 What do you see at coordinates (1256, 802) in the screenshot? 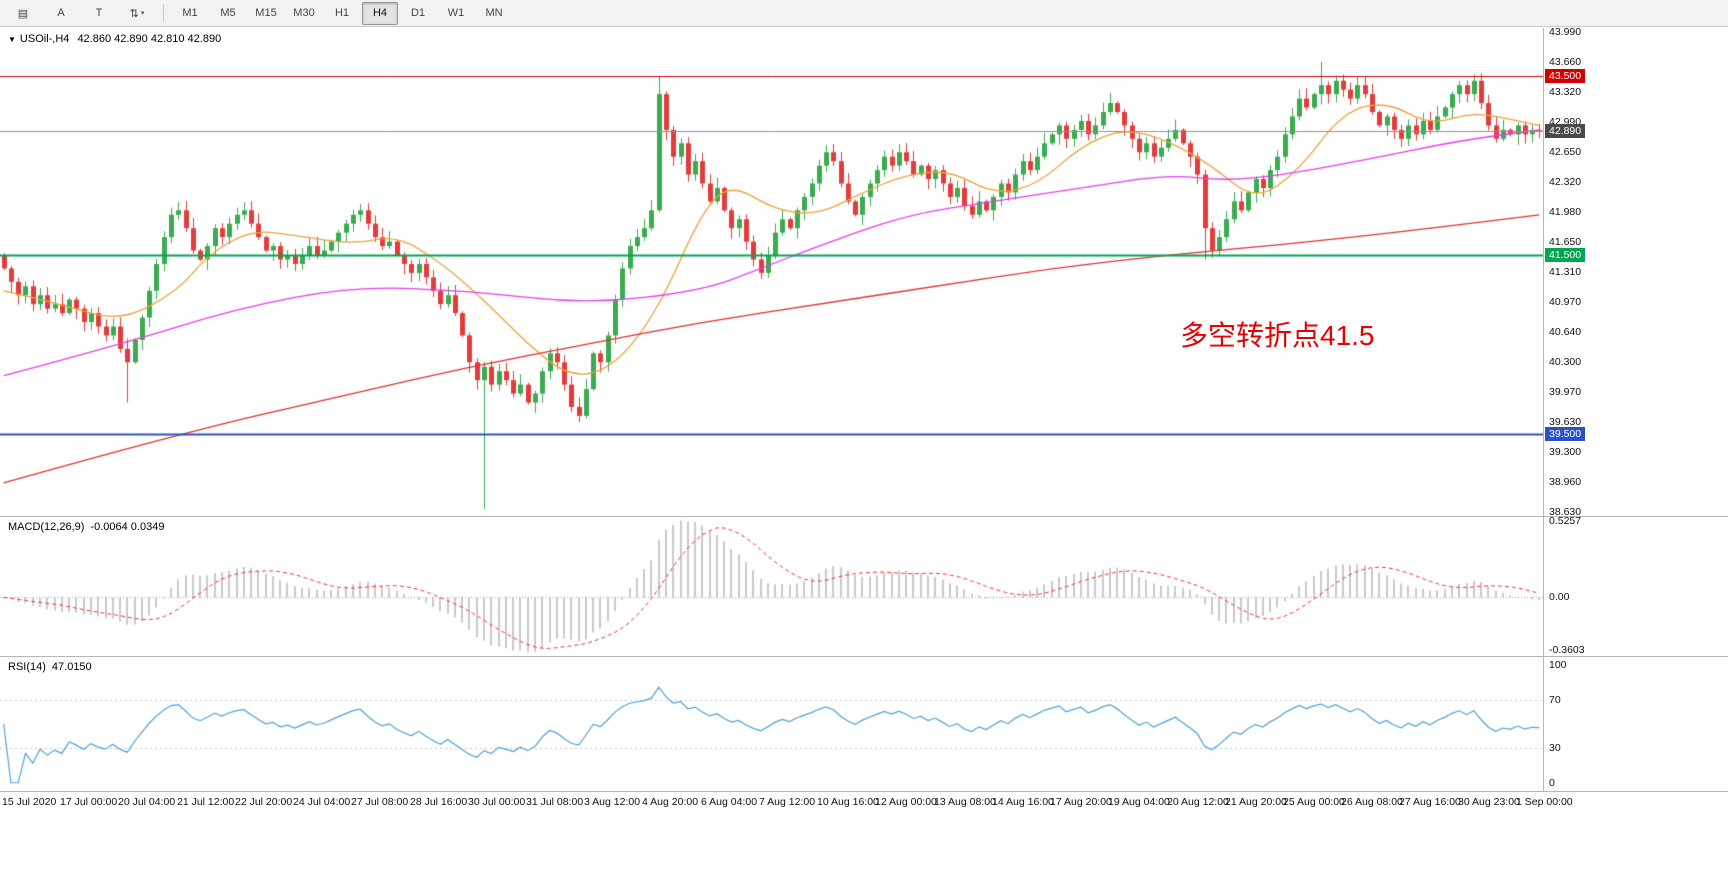
I see `time-axis-label: 21 Aug 20:00` at bounding box center [1256, 802].